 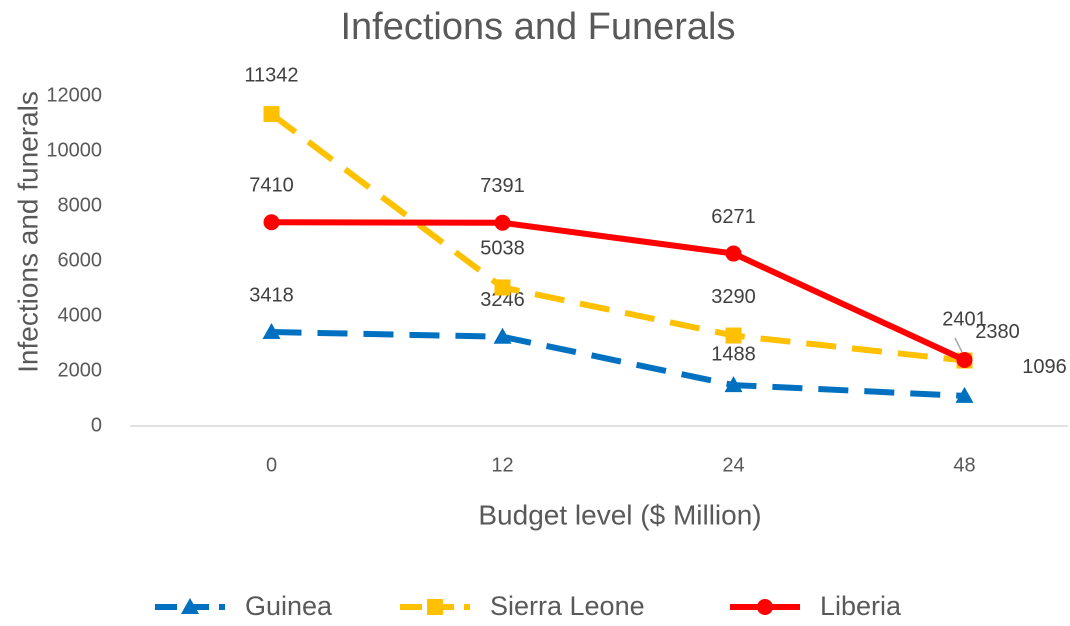 I want to click on data-label: 5038, so click(x=502, y=249).